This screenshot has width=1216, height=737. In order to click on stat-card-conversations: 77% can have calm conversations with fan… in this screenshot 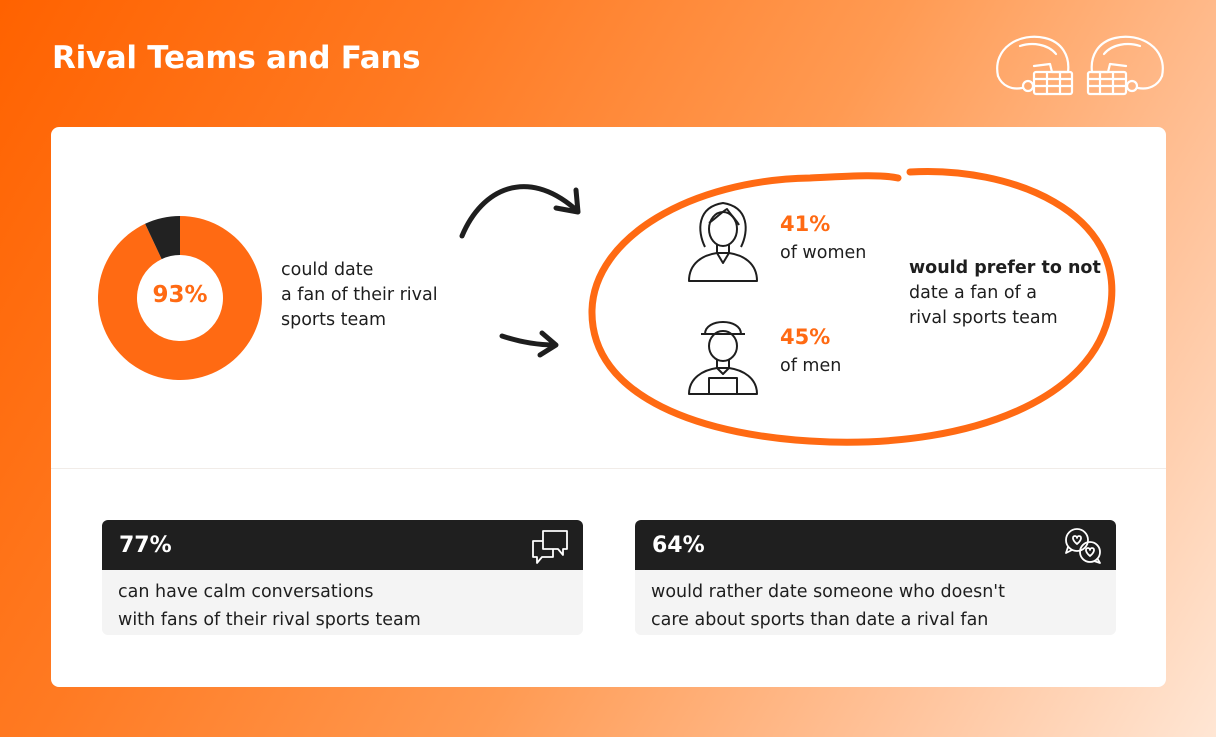, I will do `click(342, 577)`.